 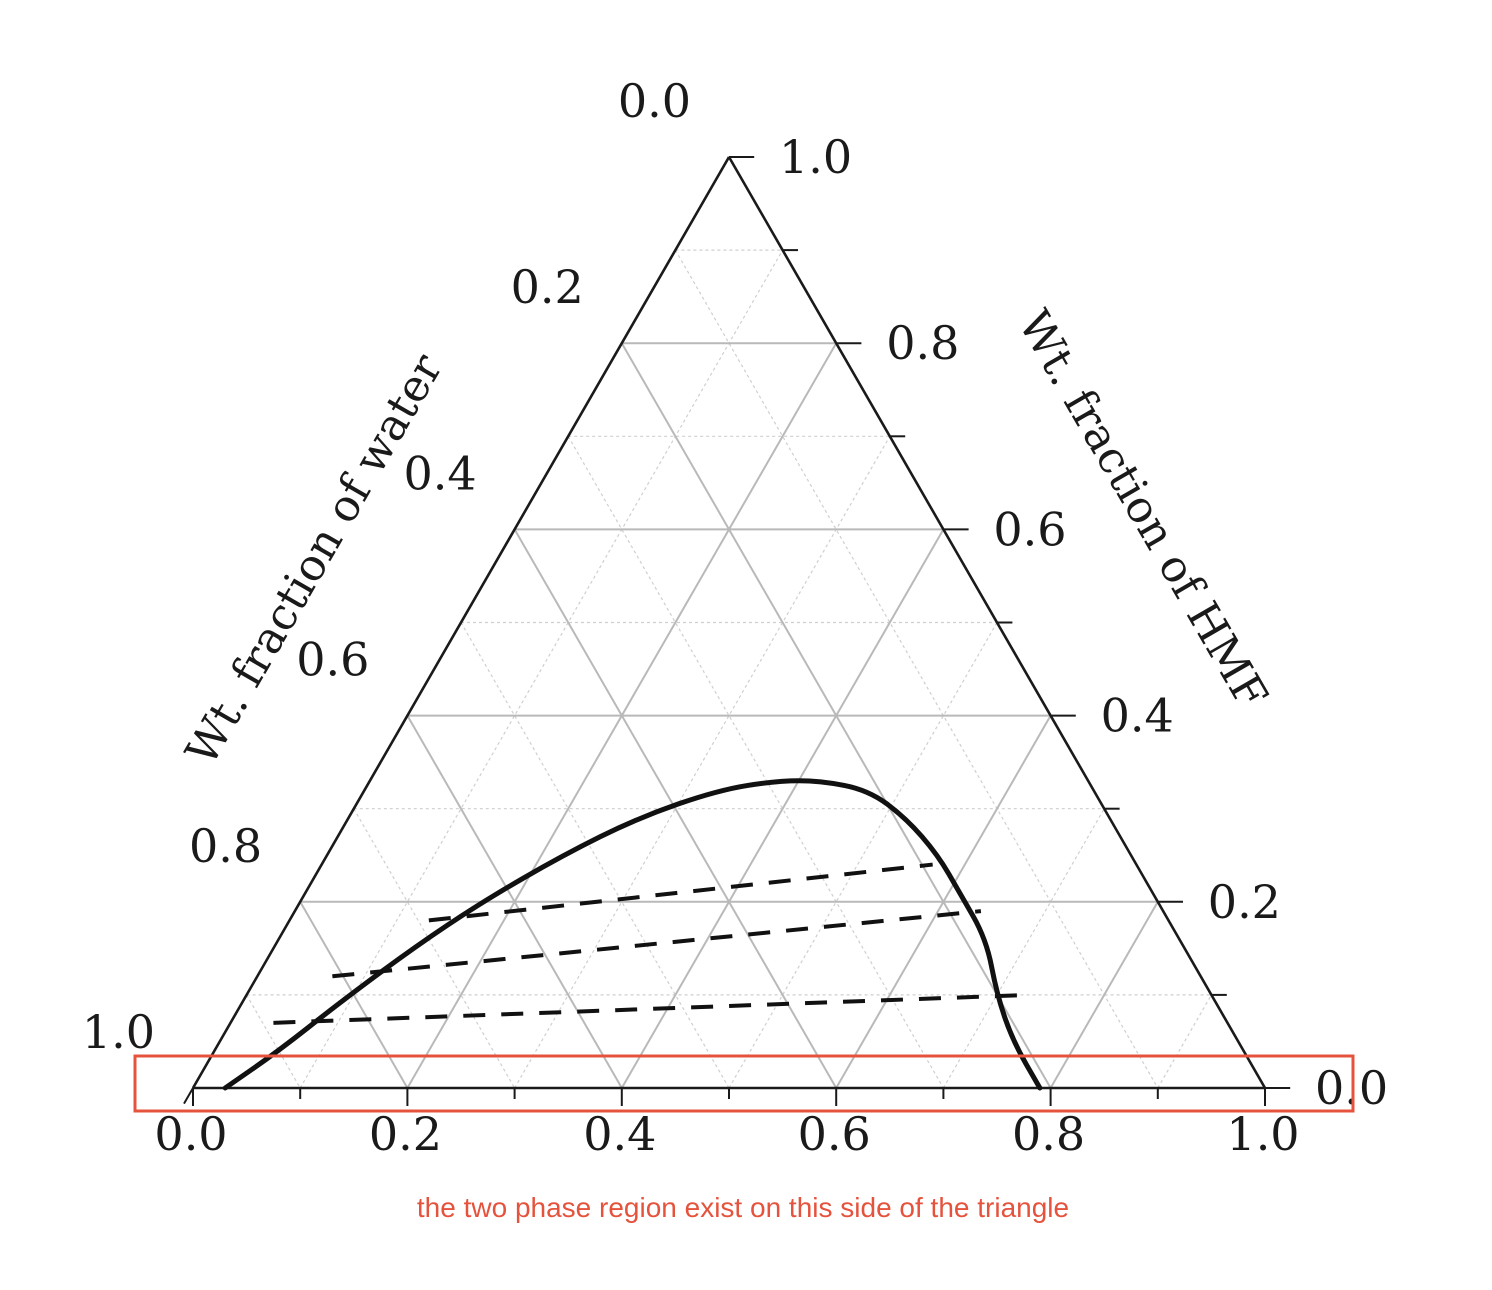 I want to click on bottom-tick-label: 1.0, so click(x=1262, y=1134).